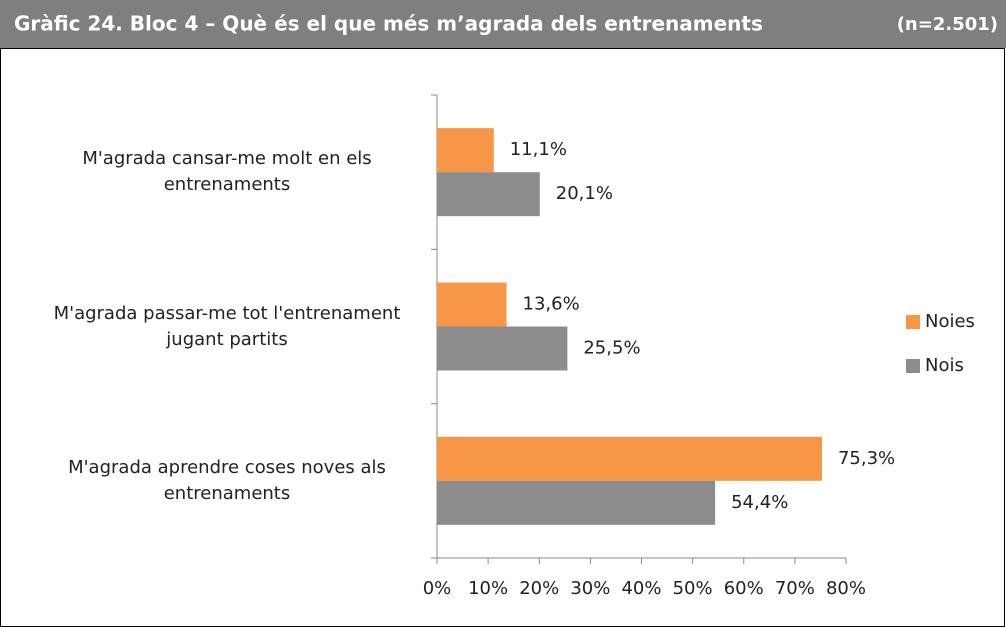 This screenshot has width=1006, height=627. What do you see at coordinates (759, 502) in the screenshot?
I see `value-label: 54,4%` at bounding box center [759, 502].